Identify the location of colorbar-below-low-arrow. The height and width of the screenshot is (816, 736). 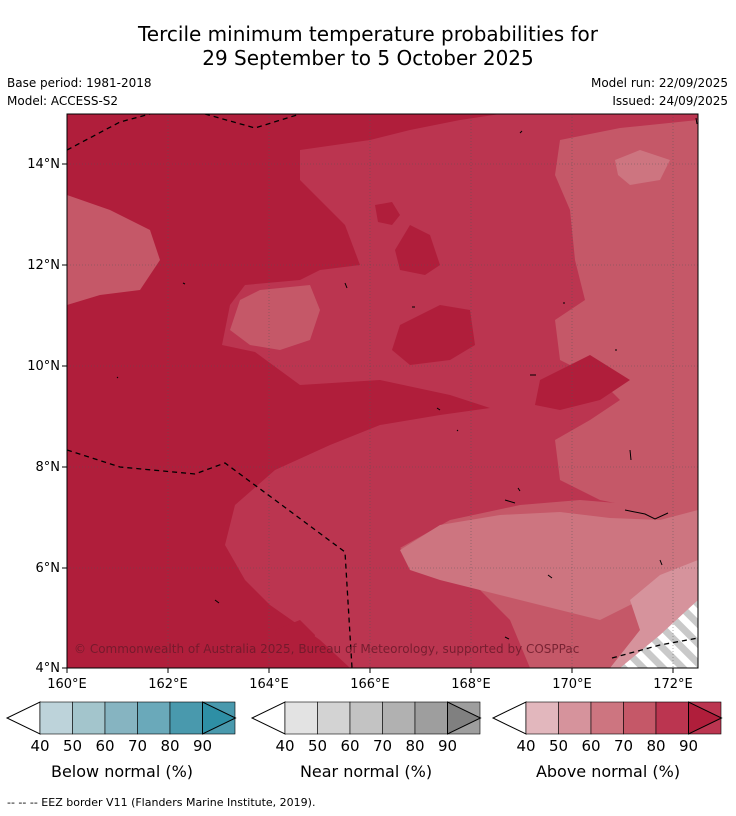
(23, 718).